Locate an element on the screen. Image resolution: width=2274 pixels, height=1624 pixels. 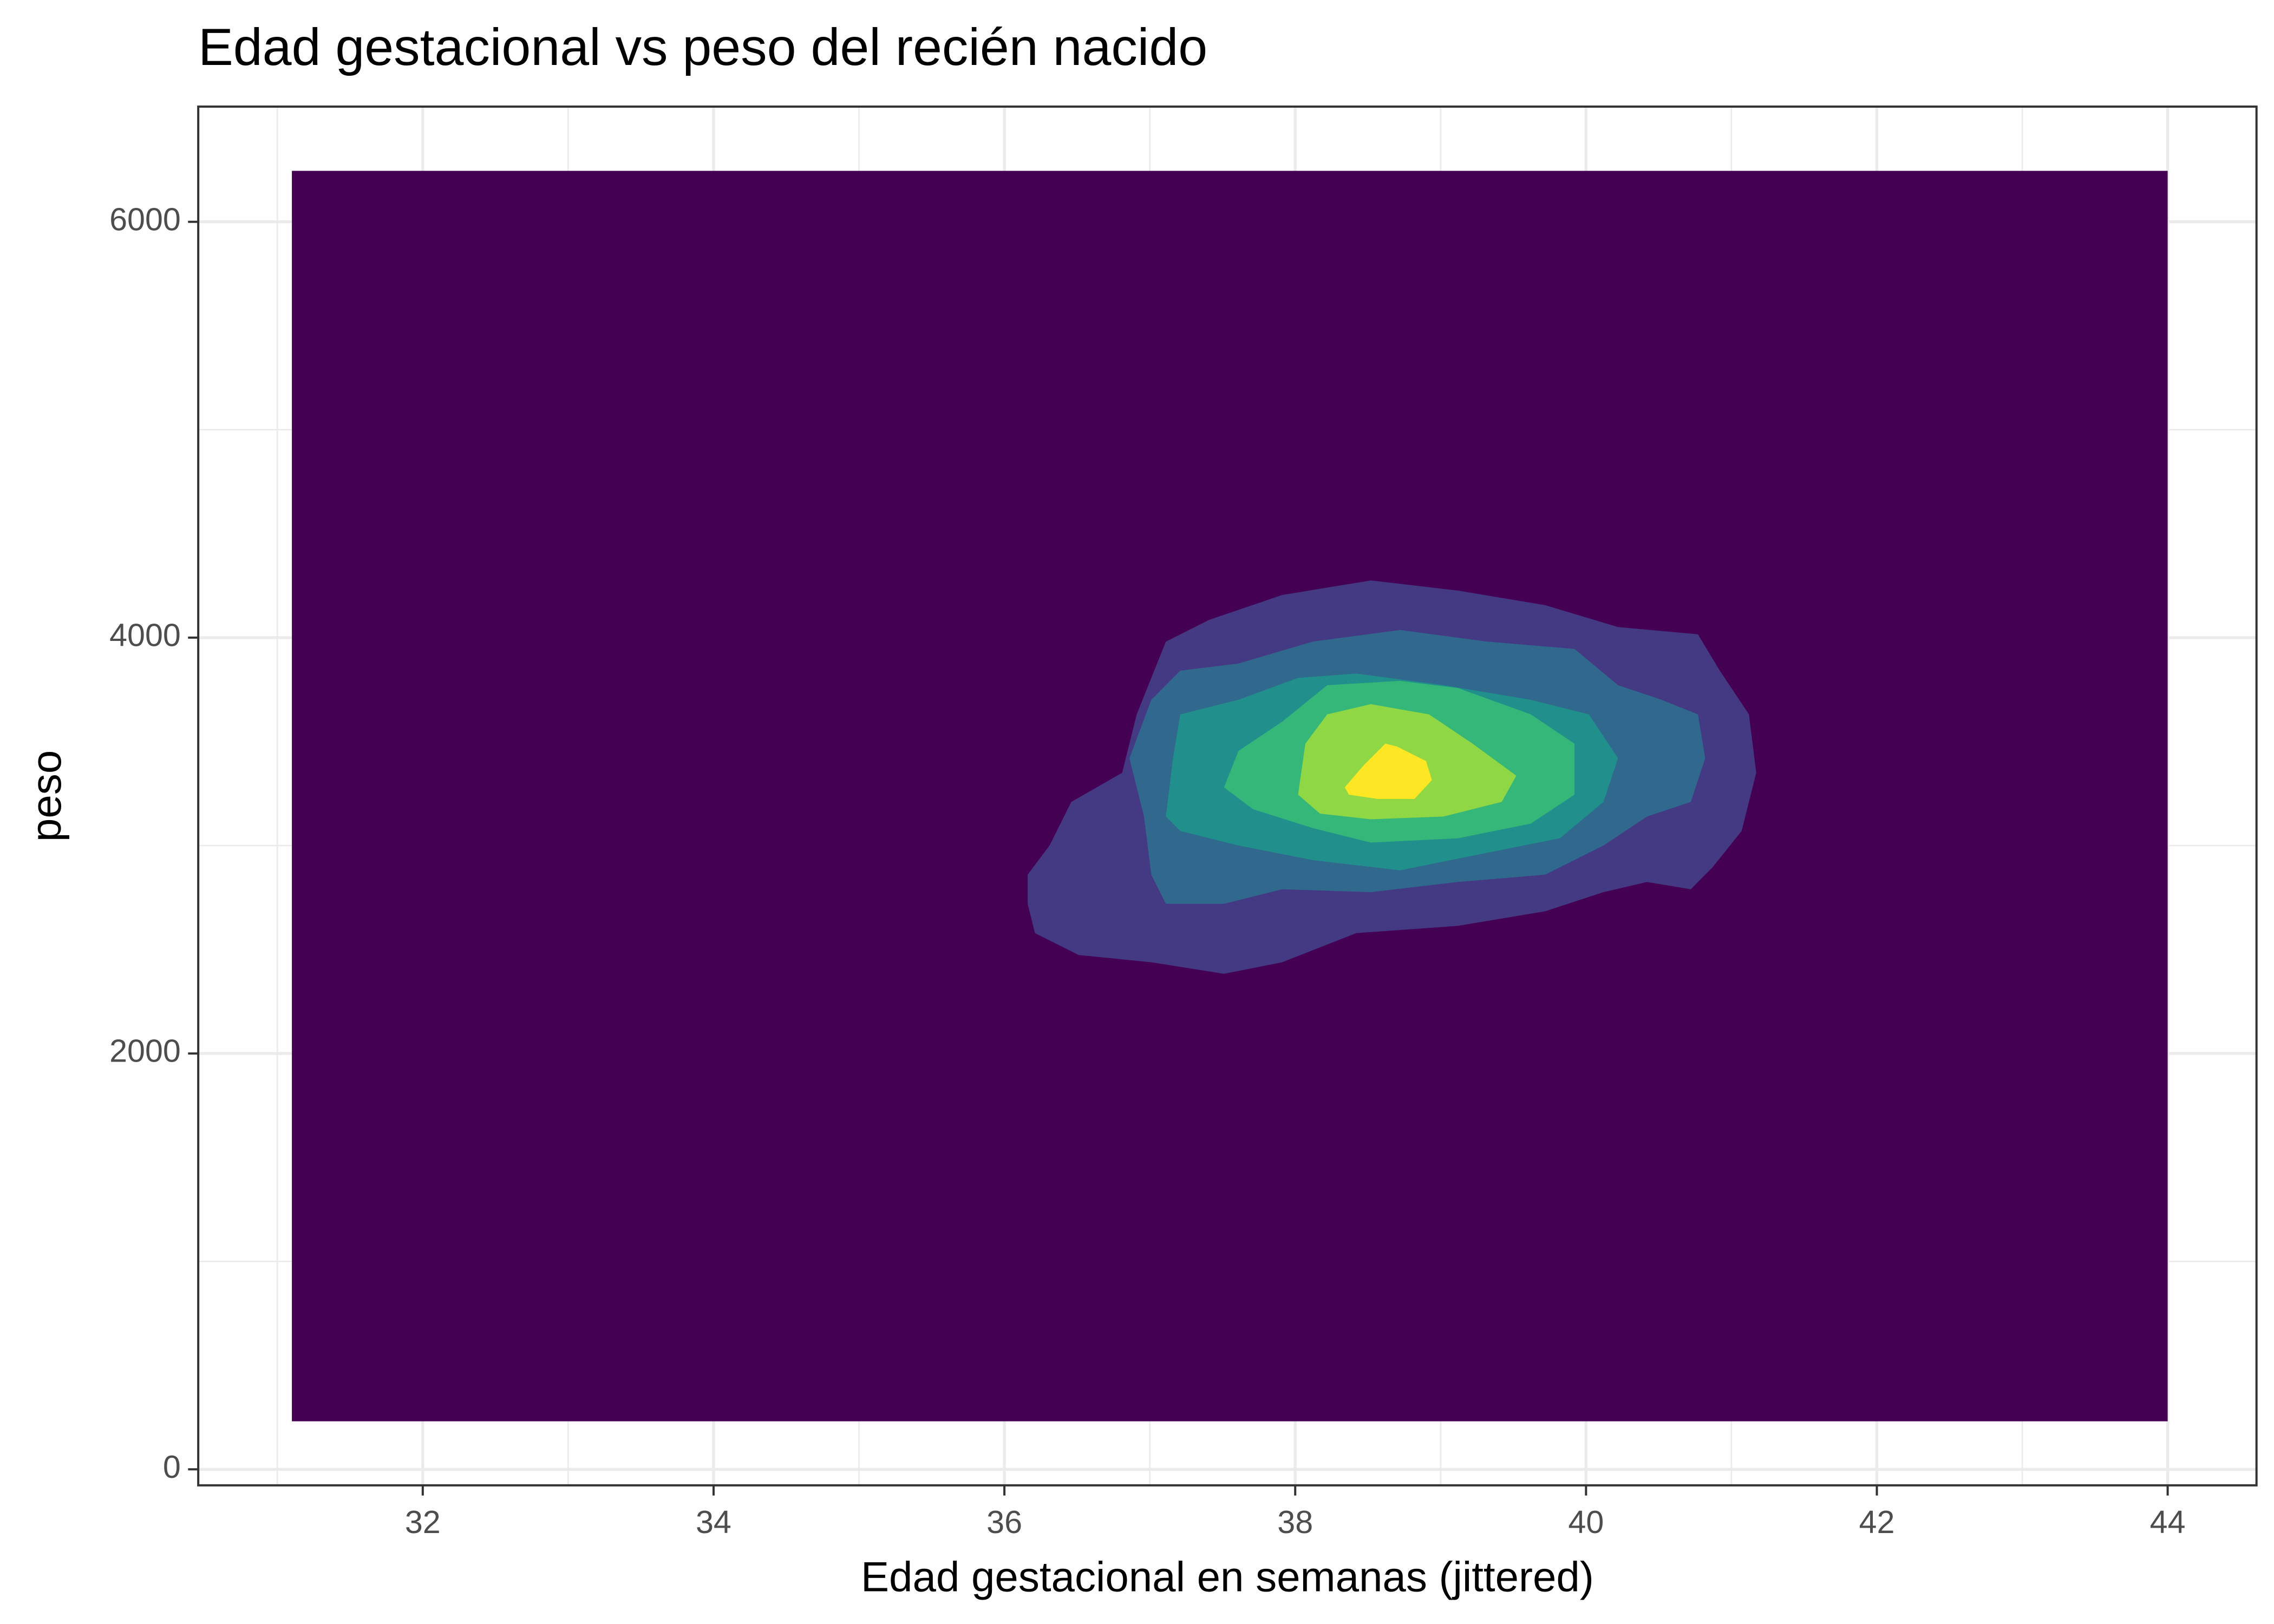
y-tick-label: 0 is located at coordinates (172, 1467).